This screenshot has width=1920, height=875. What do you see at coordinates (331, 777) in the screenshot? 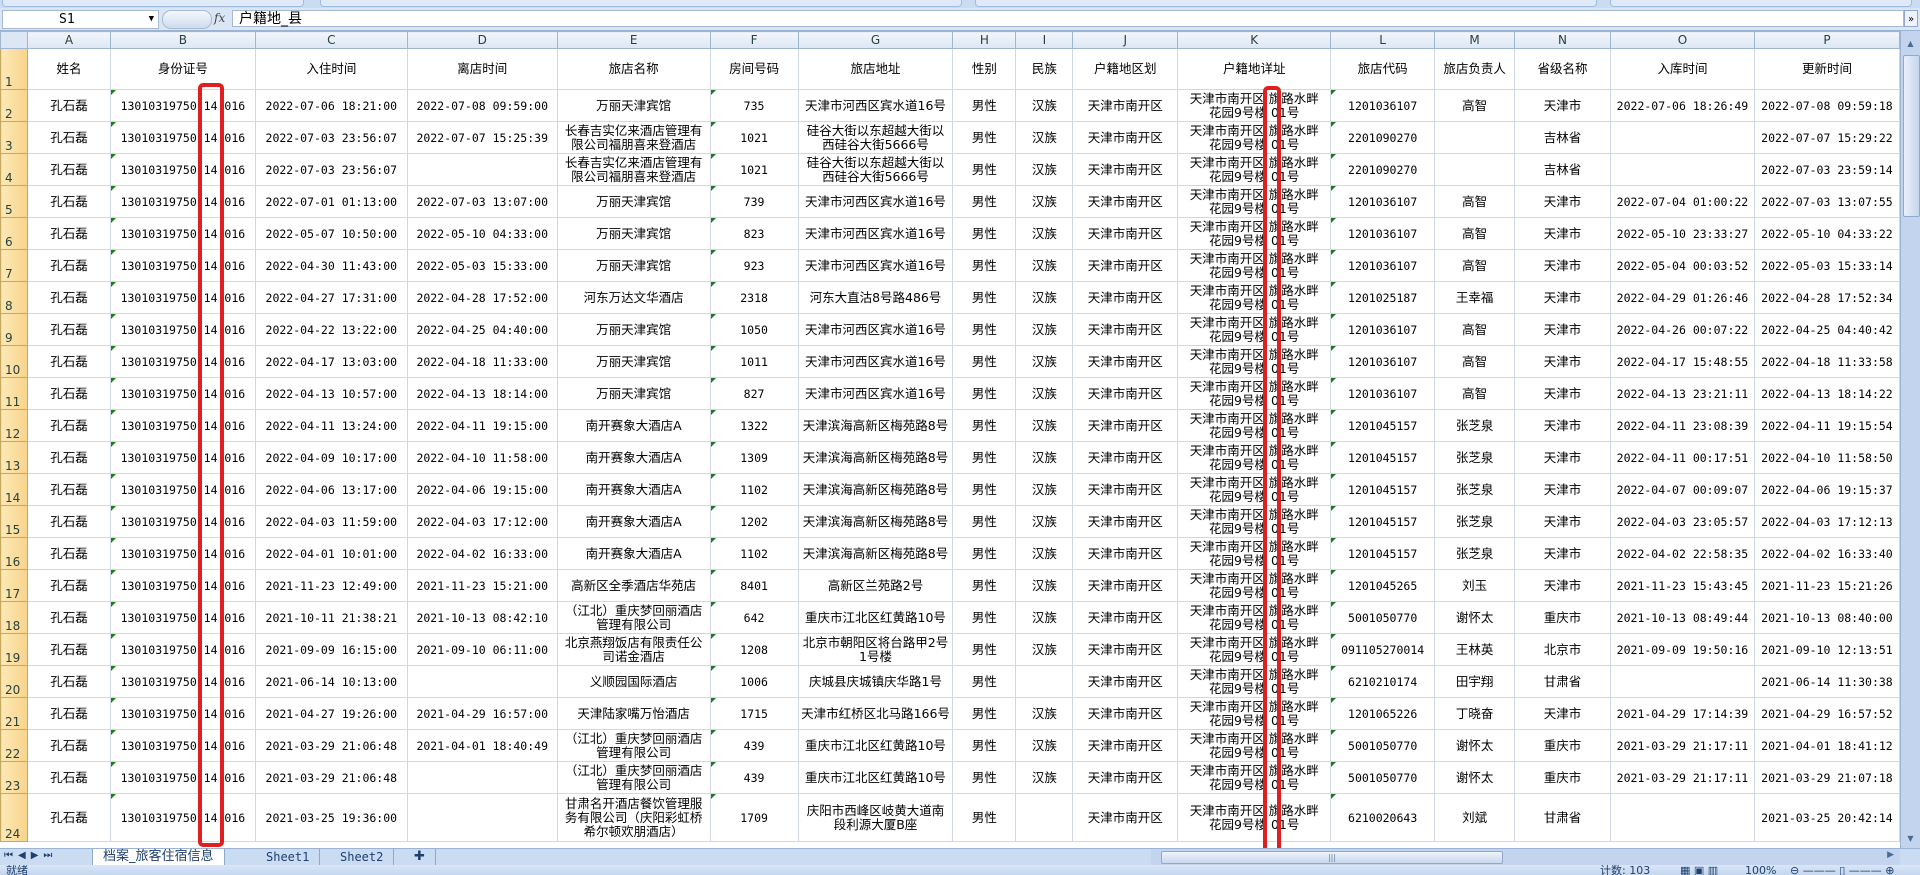
I see `cell-c: 2021-03-29 21:06:48` at bounding box center [331, 777].